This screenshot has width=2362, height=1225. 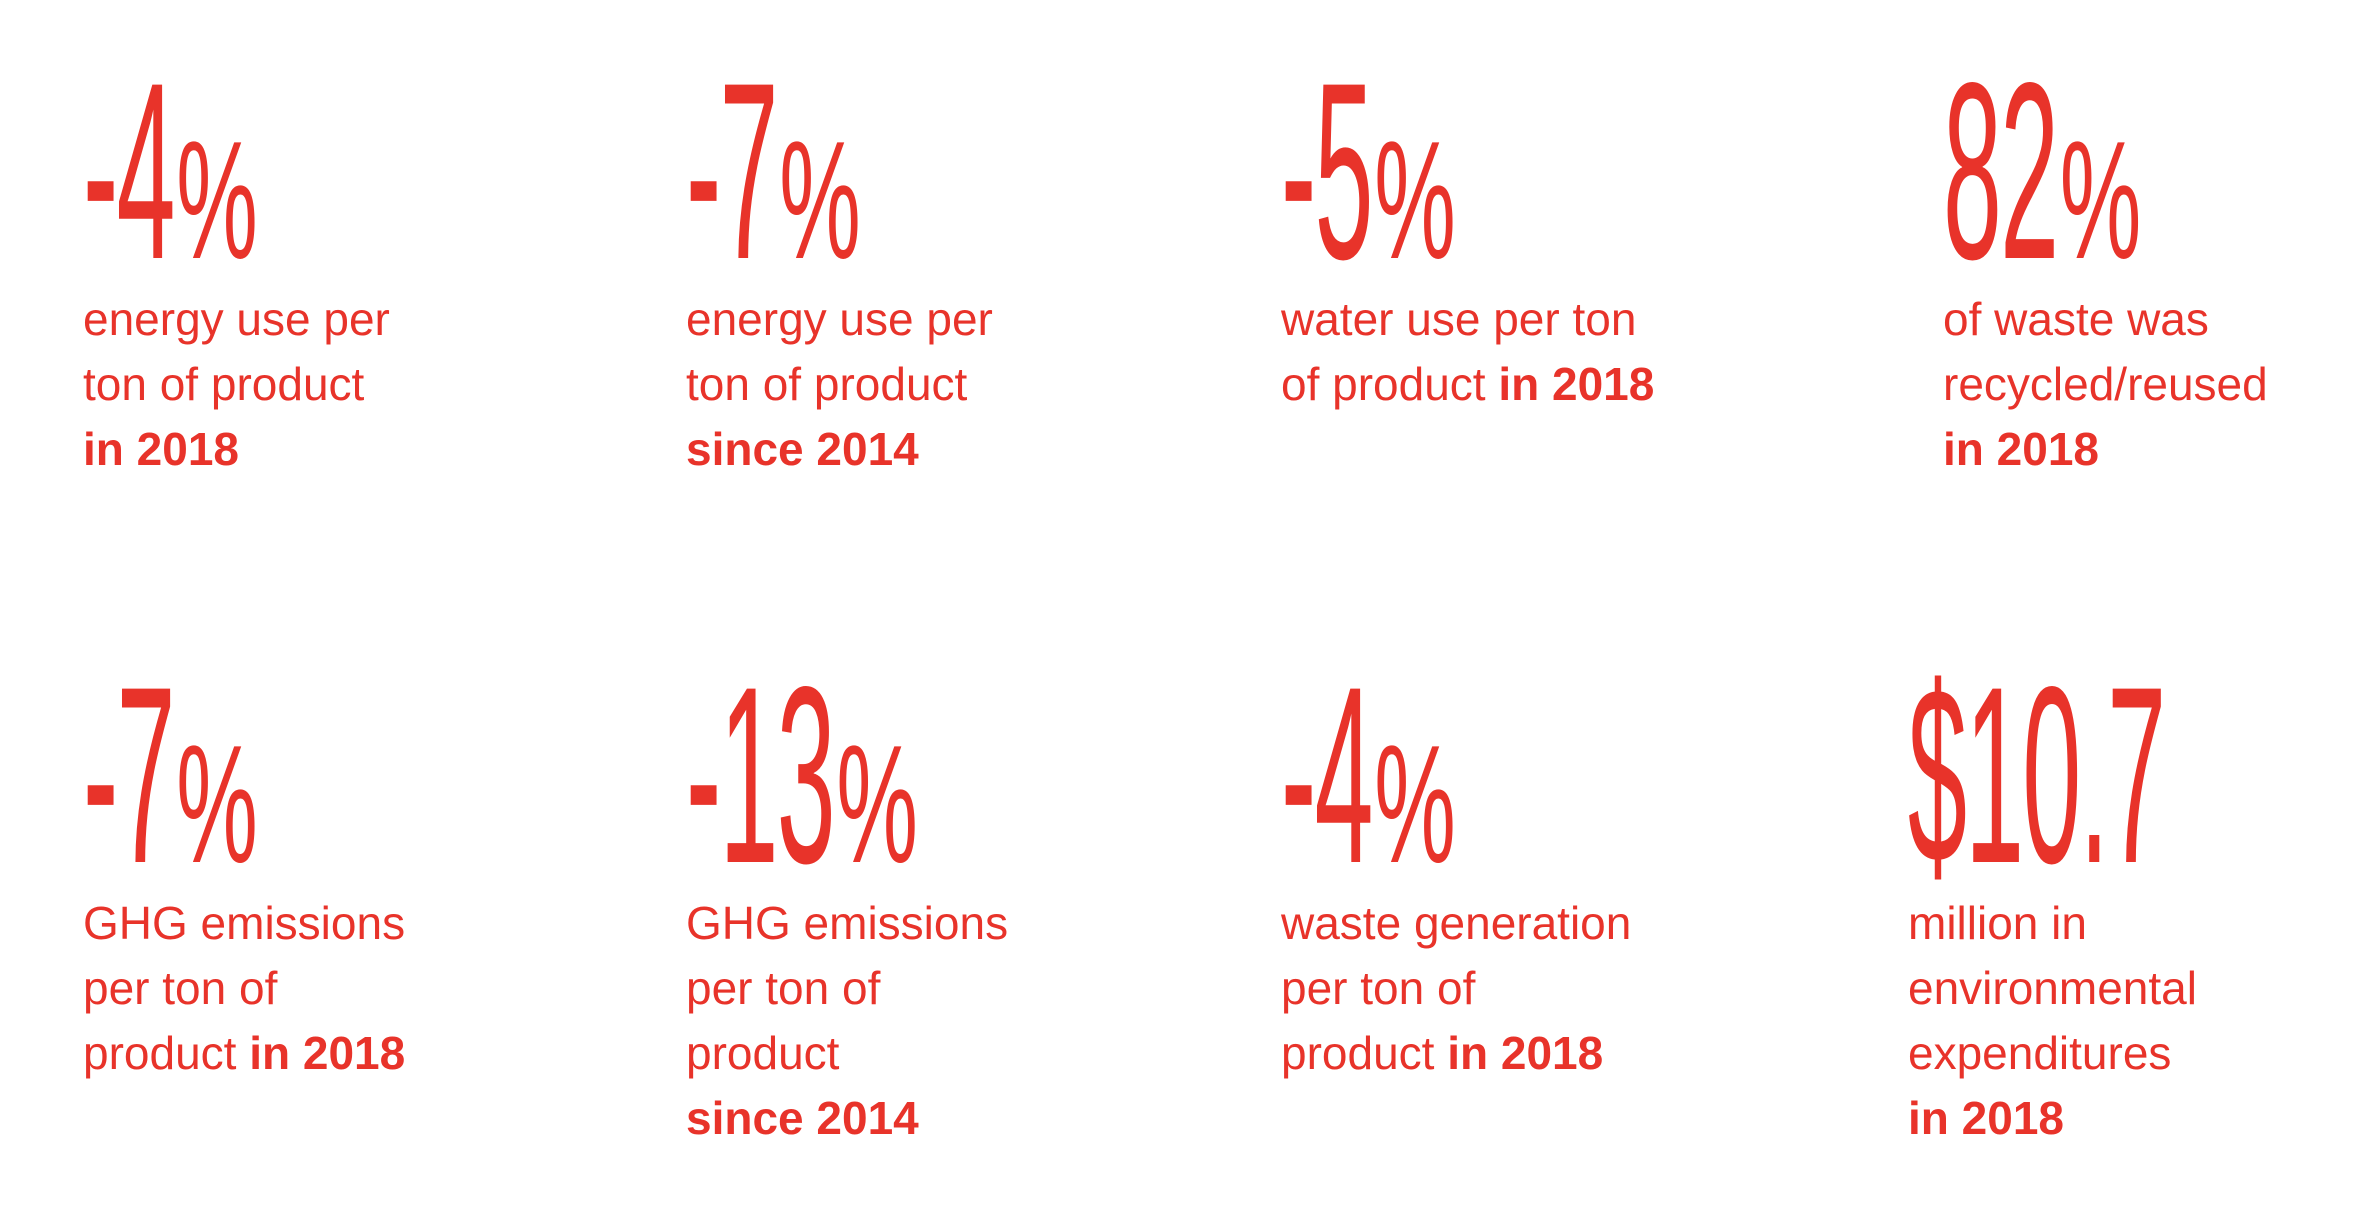 I want to click on stat-value: 82%, so click(x=2042, y=171).